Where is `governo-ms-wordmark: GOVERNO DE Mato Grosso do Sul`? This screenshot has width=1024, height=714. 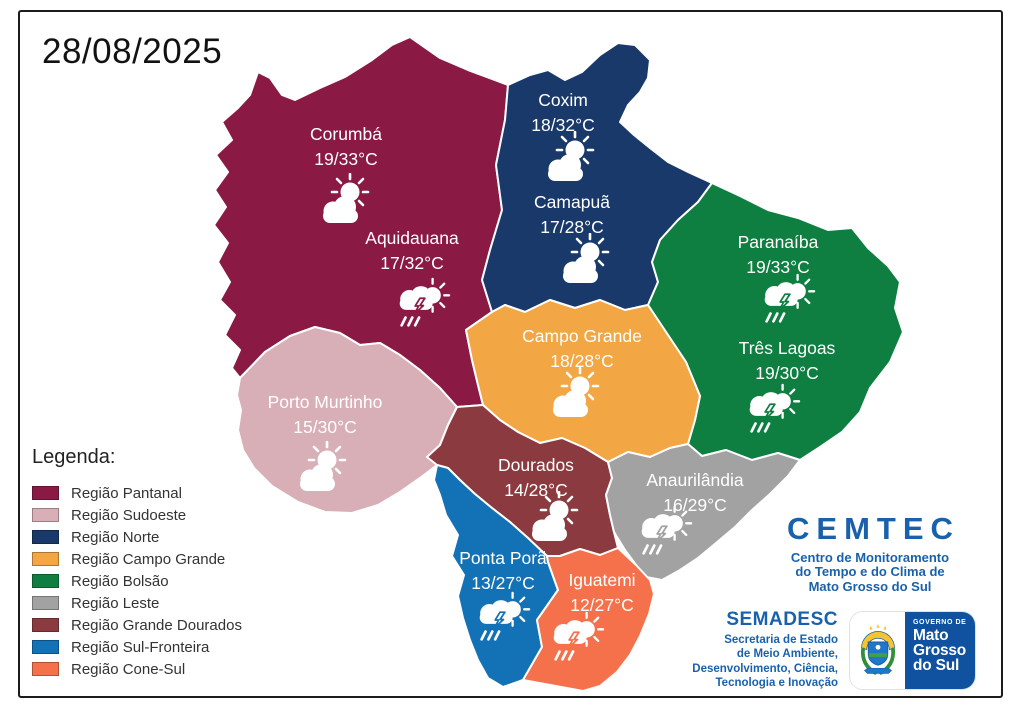 governo-ms-wordmark: GOVERNO DE Mato Grosso do Sul is located at coordinates (940, 650).